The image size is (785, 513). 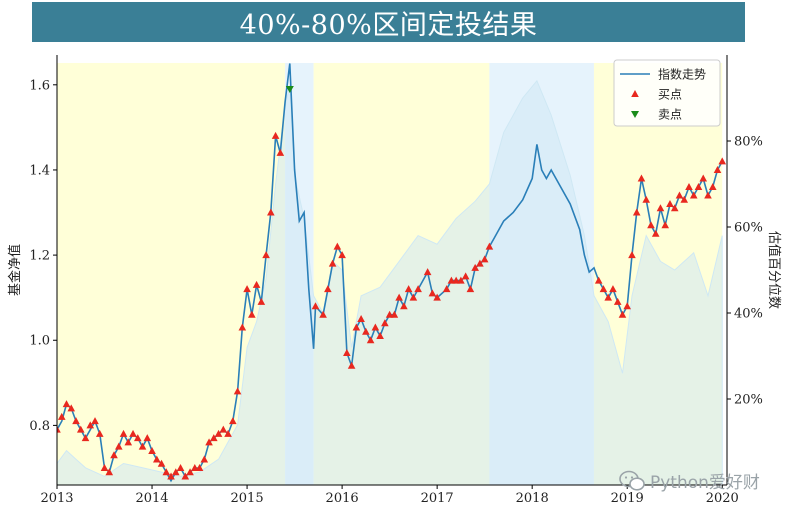 What do you see at coordinates (748, 228) in the screenshot?
I see `y-right-tick-label-2: 60%` at bounding box center [748, 228].